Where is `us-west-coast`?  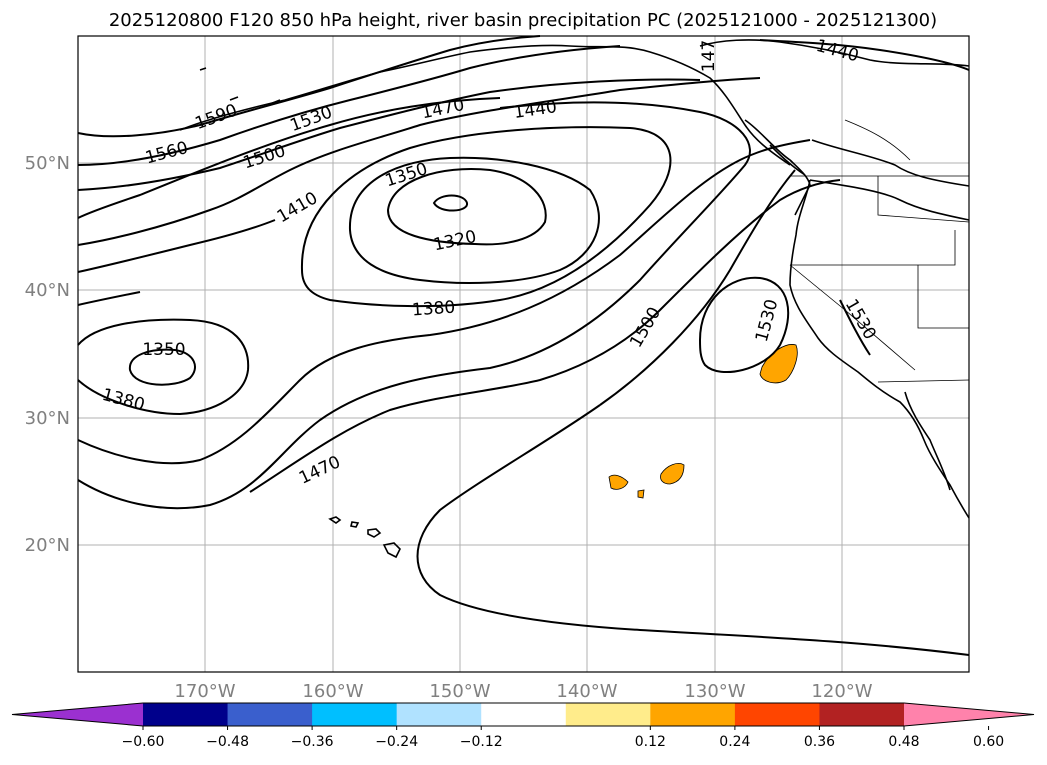 us-west-coast is located at coordinates (879, 349).